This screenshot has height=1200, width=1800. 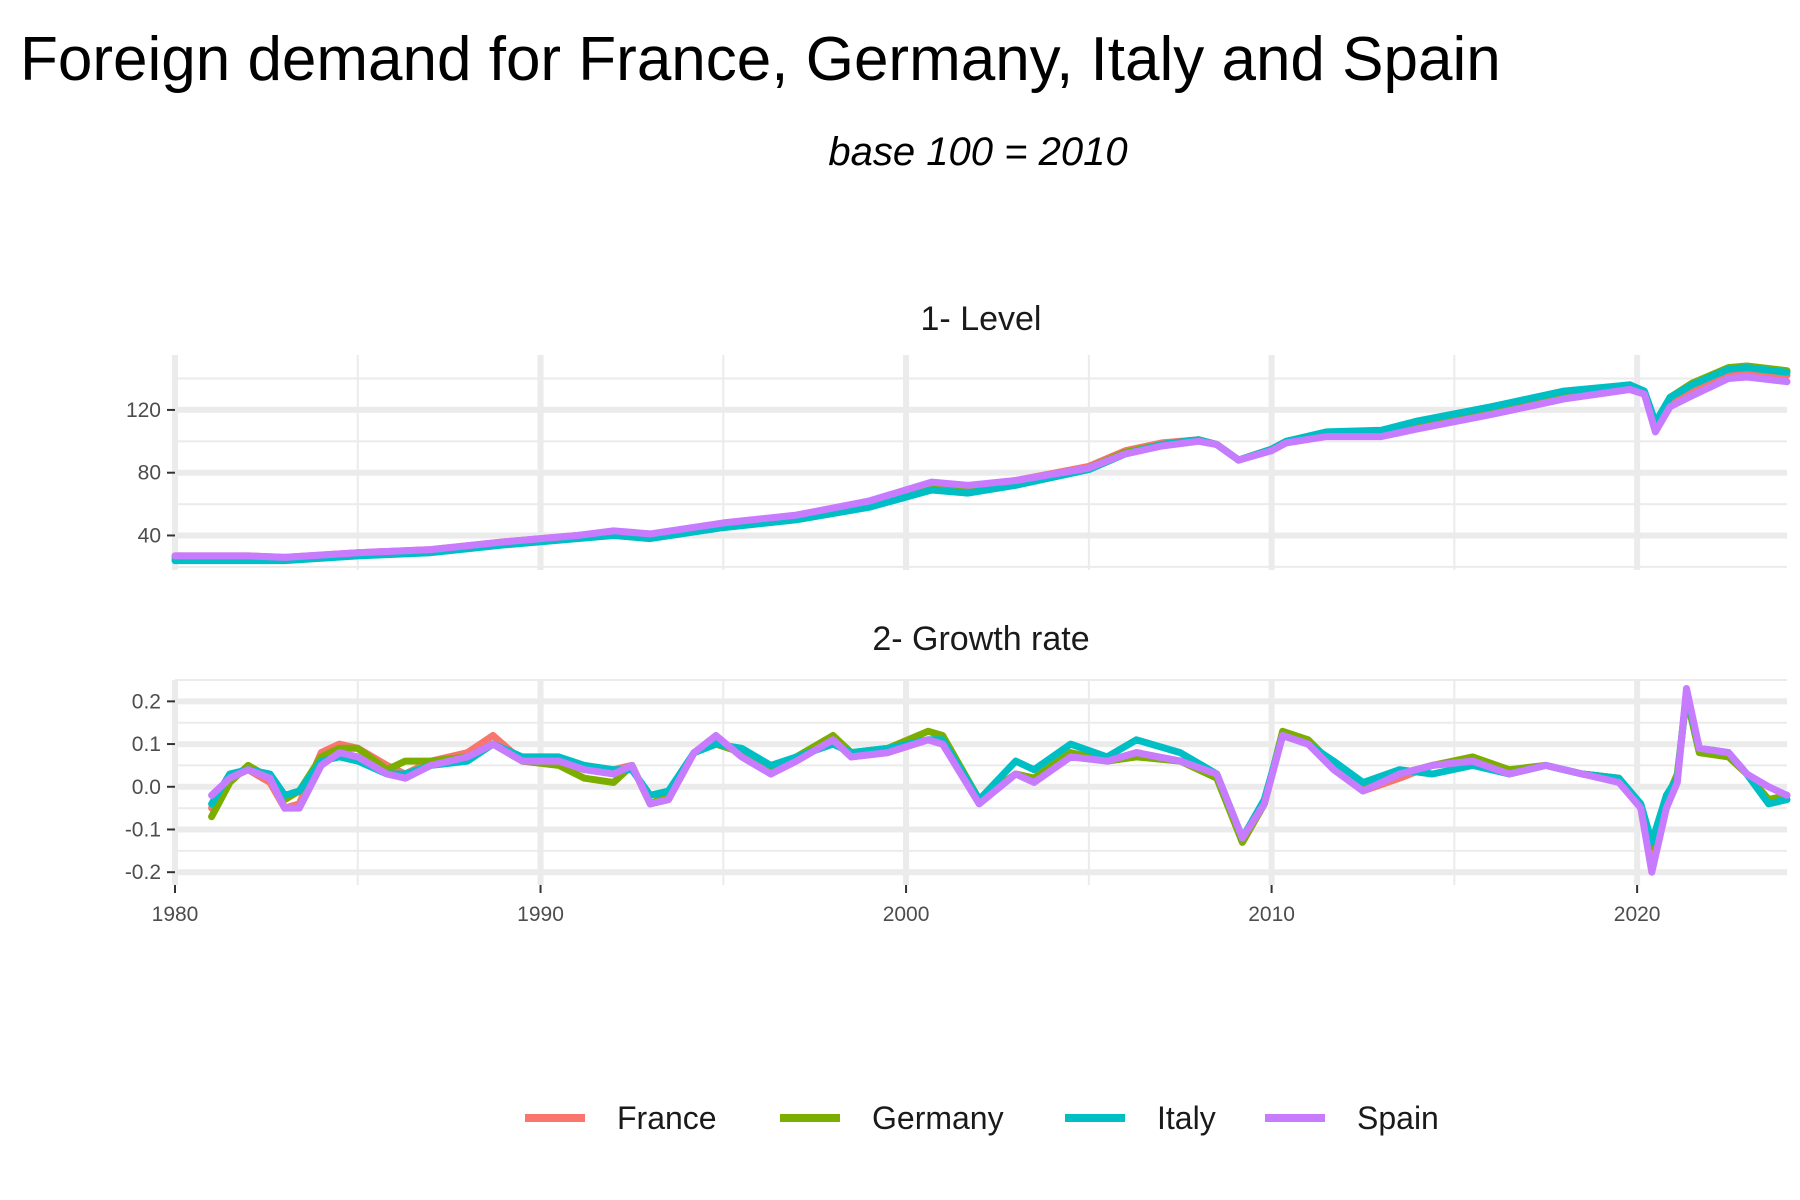 What do you see at coordinates (1271, 914) in the screenshot?
I see `x-tick-label: 2010` at bounding box center [1271, 914].